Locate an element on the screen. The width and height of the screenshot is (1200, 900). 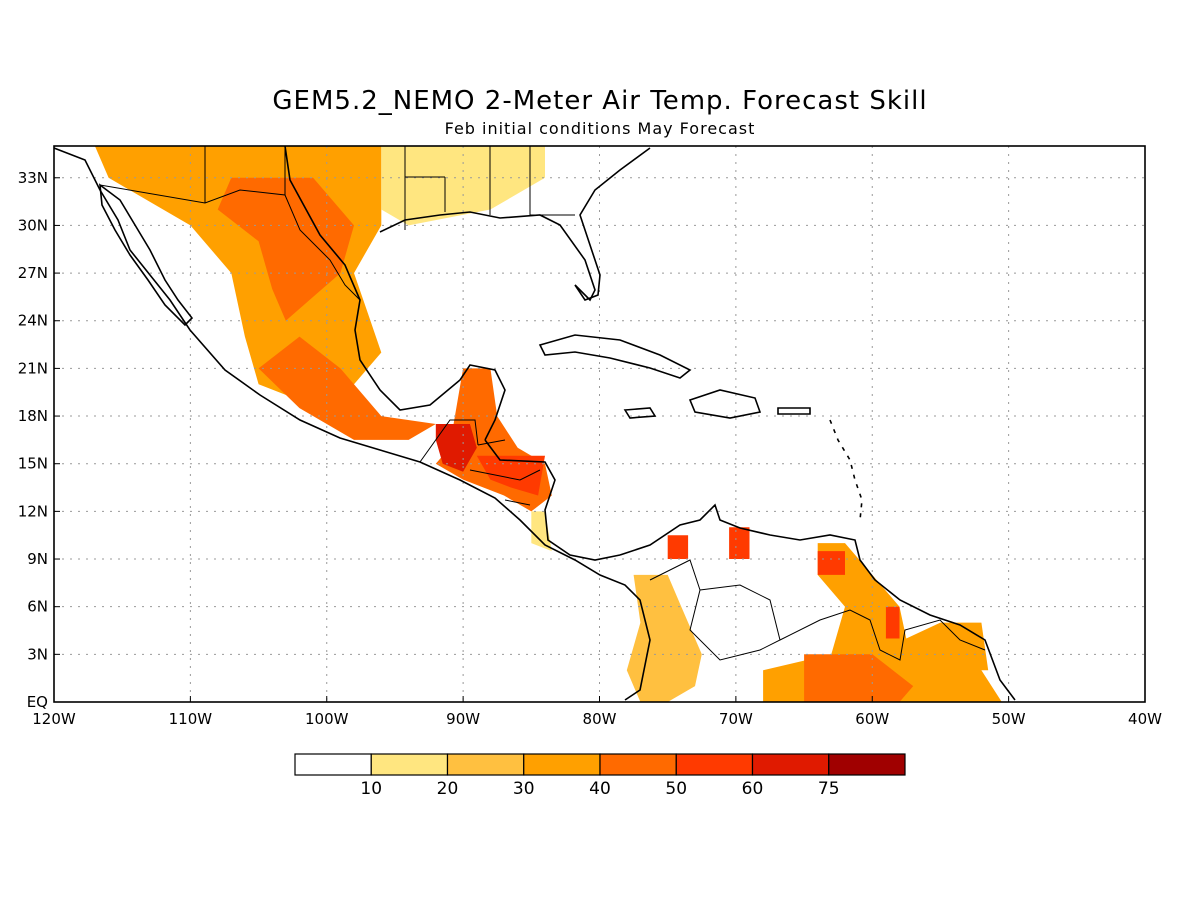
jamaica is located at coordinates (640, 413).